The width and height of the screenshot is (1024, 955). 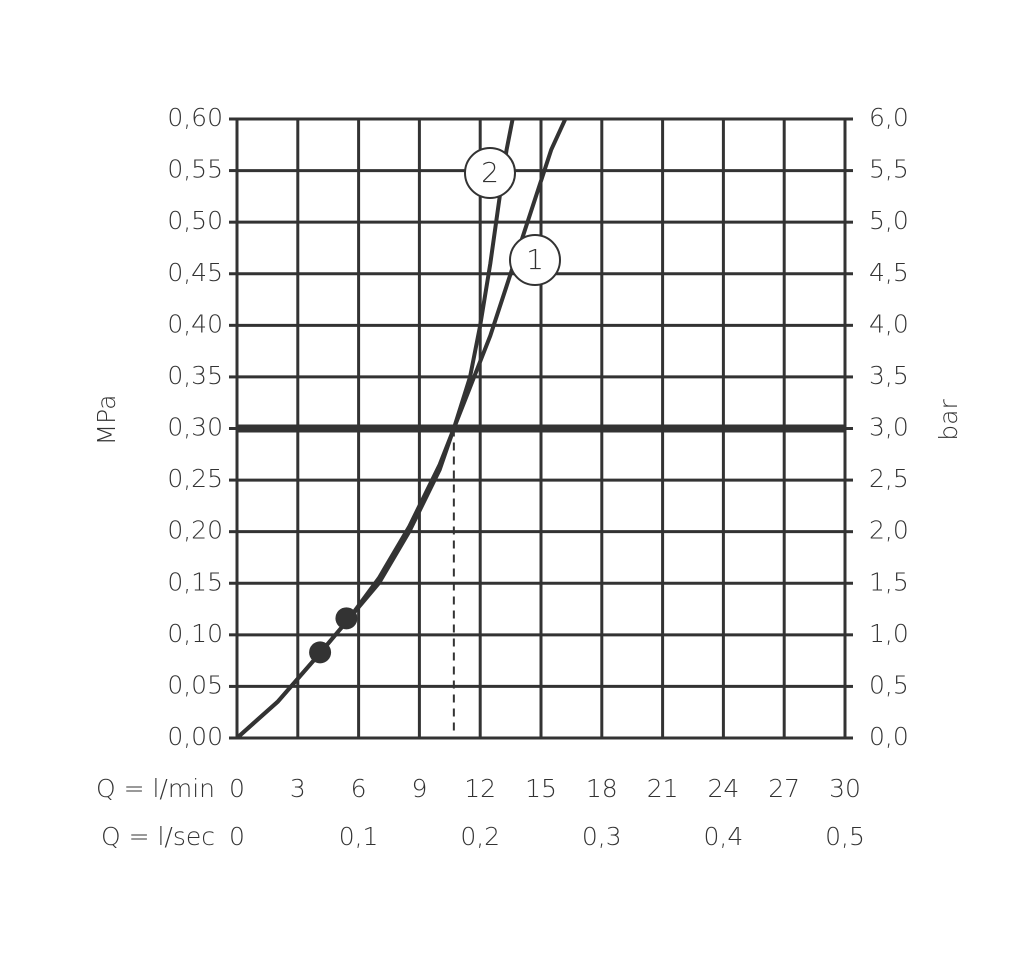 I want to click on x-tick-label: 27, so click(x=784, y=788).